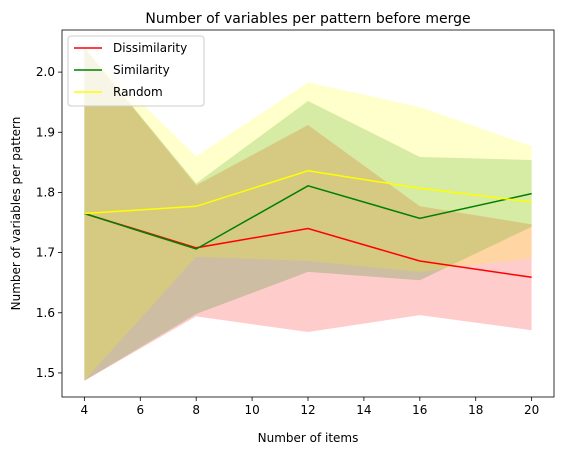  Describe the element at coordinates (307, 410) in the screenshot. I see `x-tick-label: 12` at that location.